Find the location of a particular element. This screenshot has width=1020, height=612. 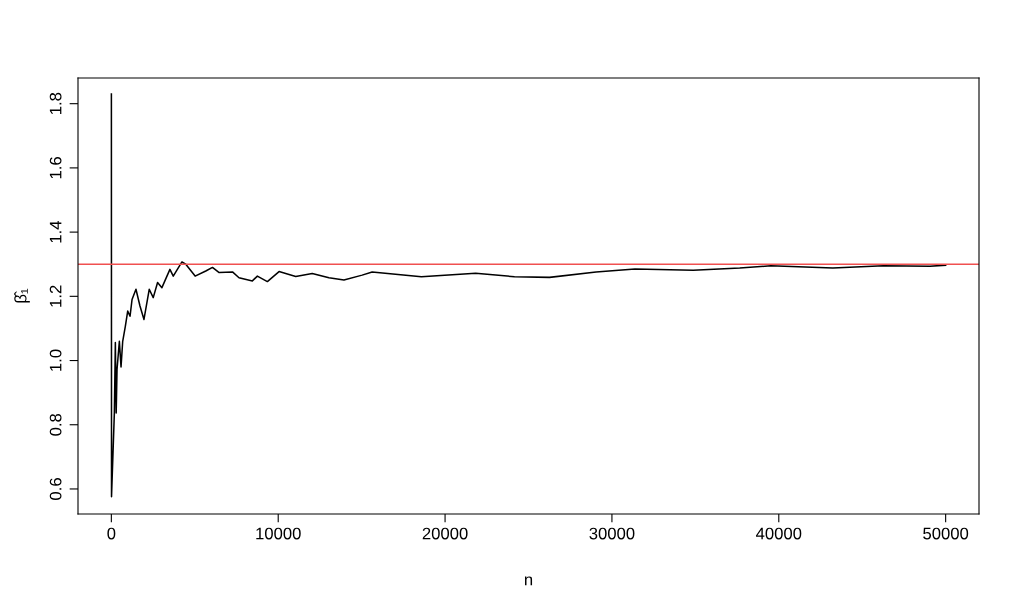

x-tick-label: 10000 is located at coordinates (278, 533).